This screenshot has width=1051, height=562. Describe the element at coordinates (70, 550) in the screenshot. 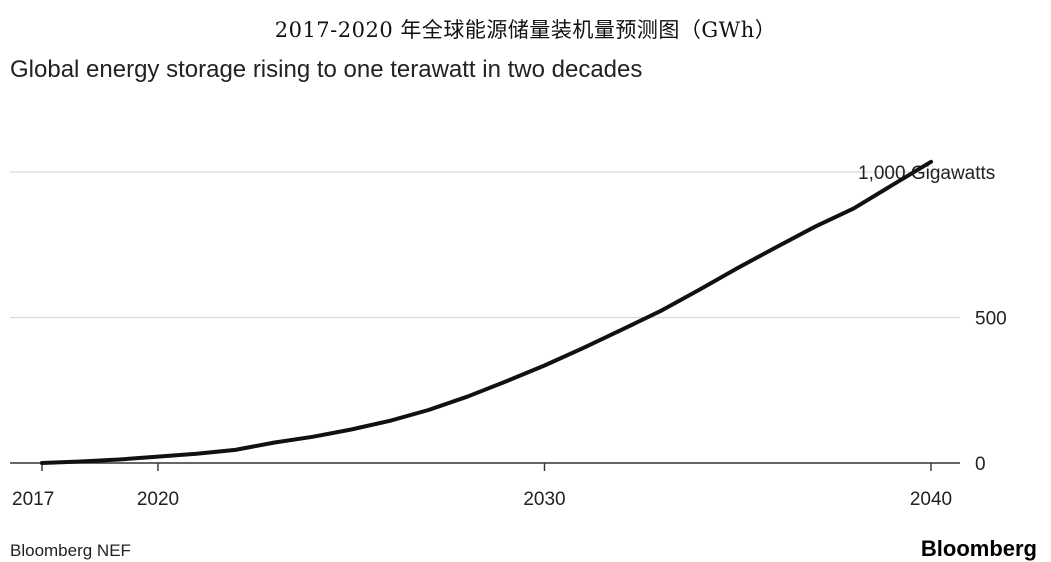

I see `source-label: Bloomberg NEF` at that location.